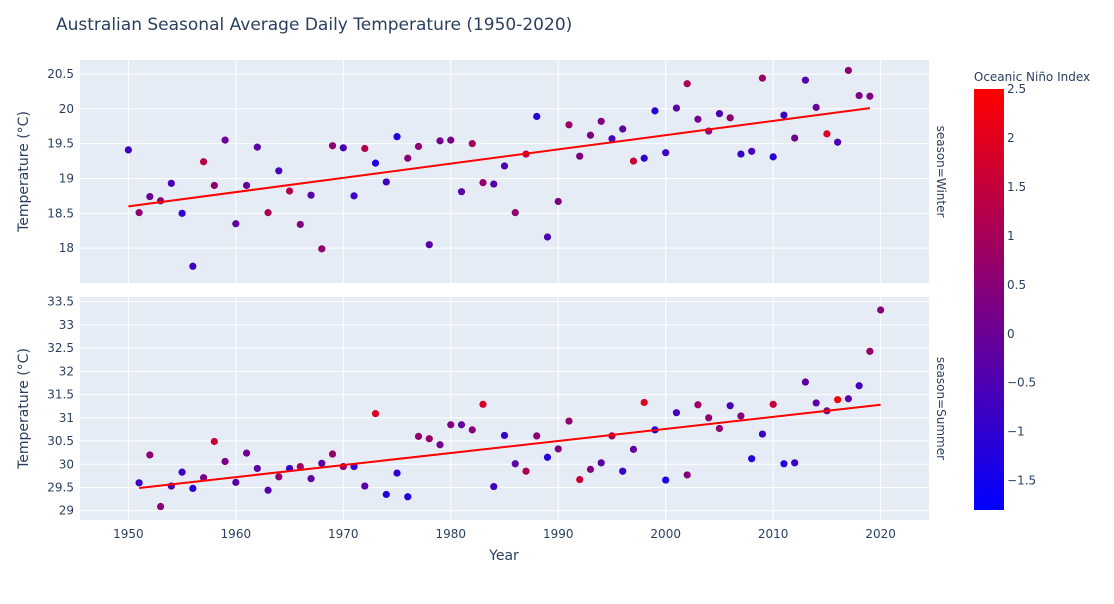 The height and width of the screenshot is (604, 1114). Describe the element at coordinates (450, 534) in the screenshot. I see `x-tick-label: 1980` at that location.